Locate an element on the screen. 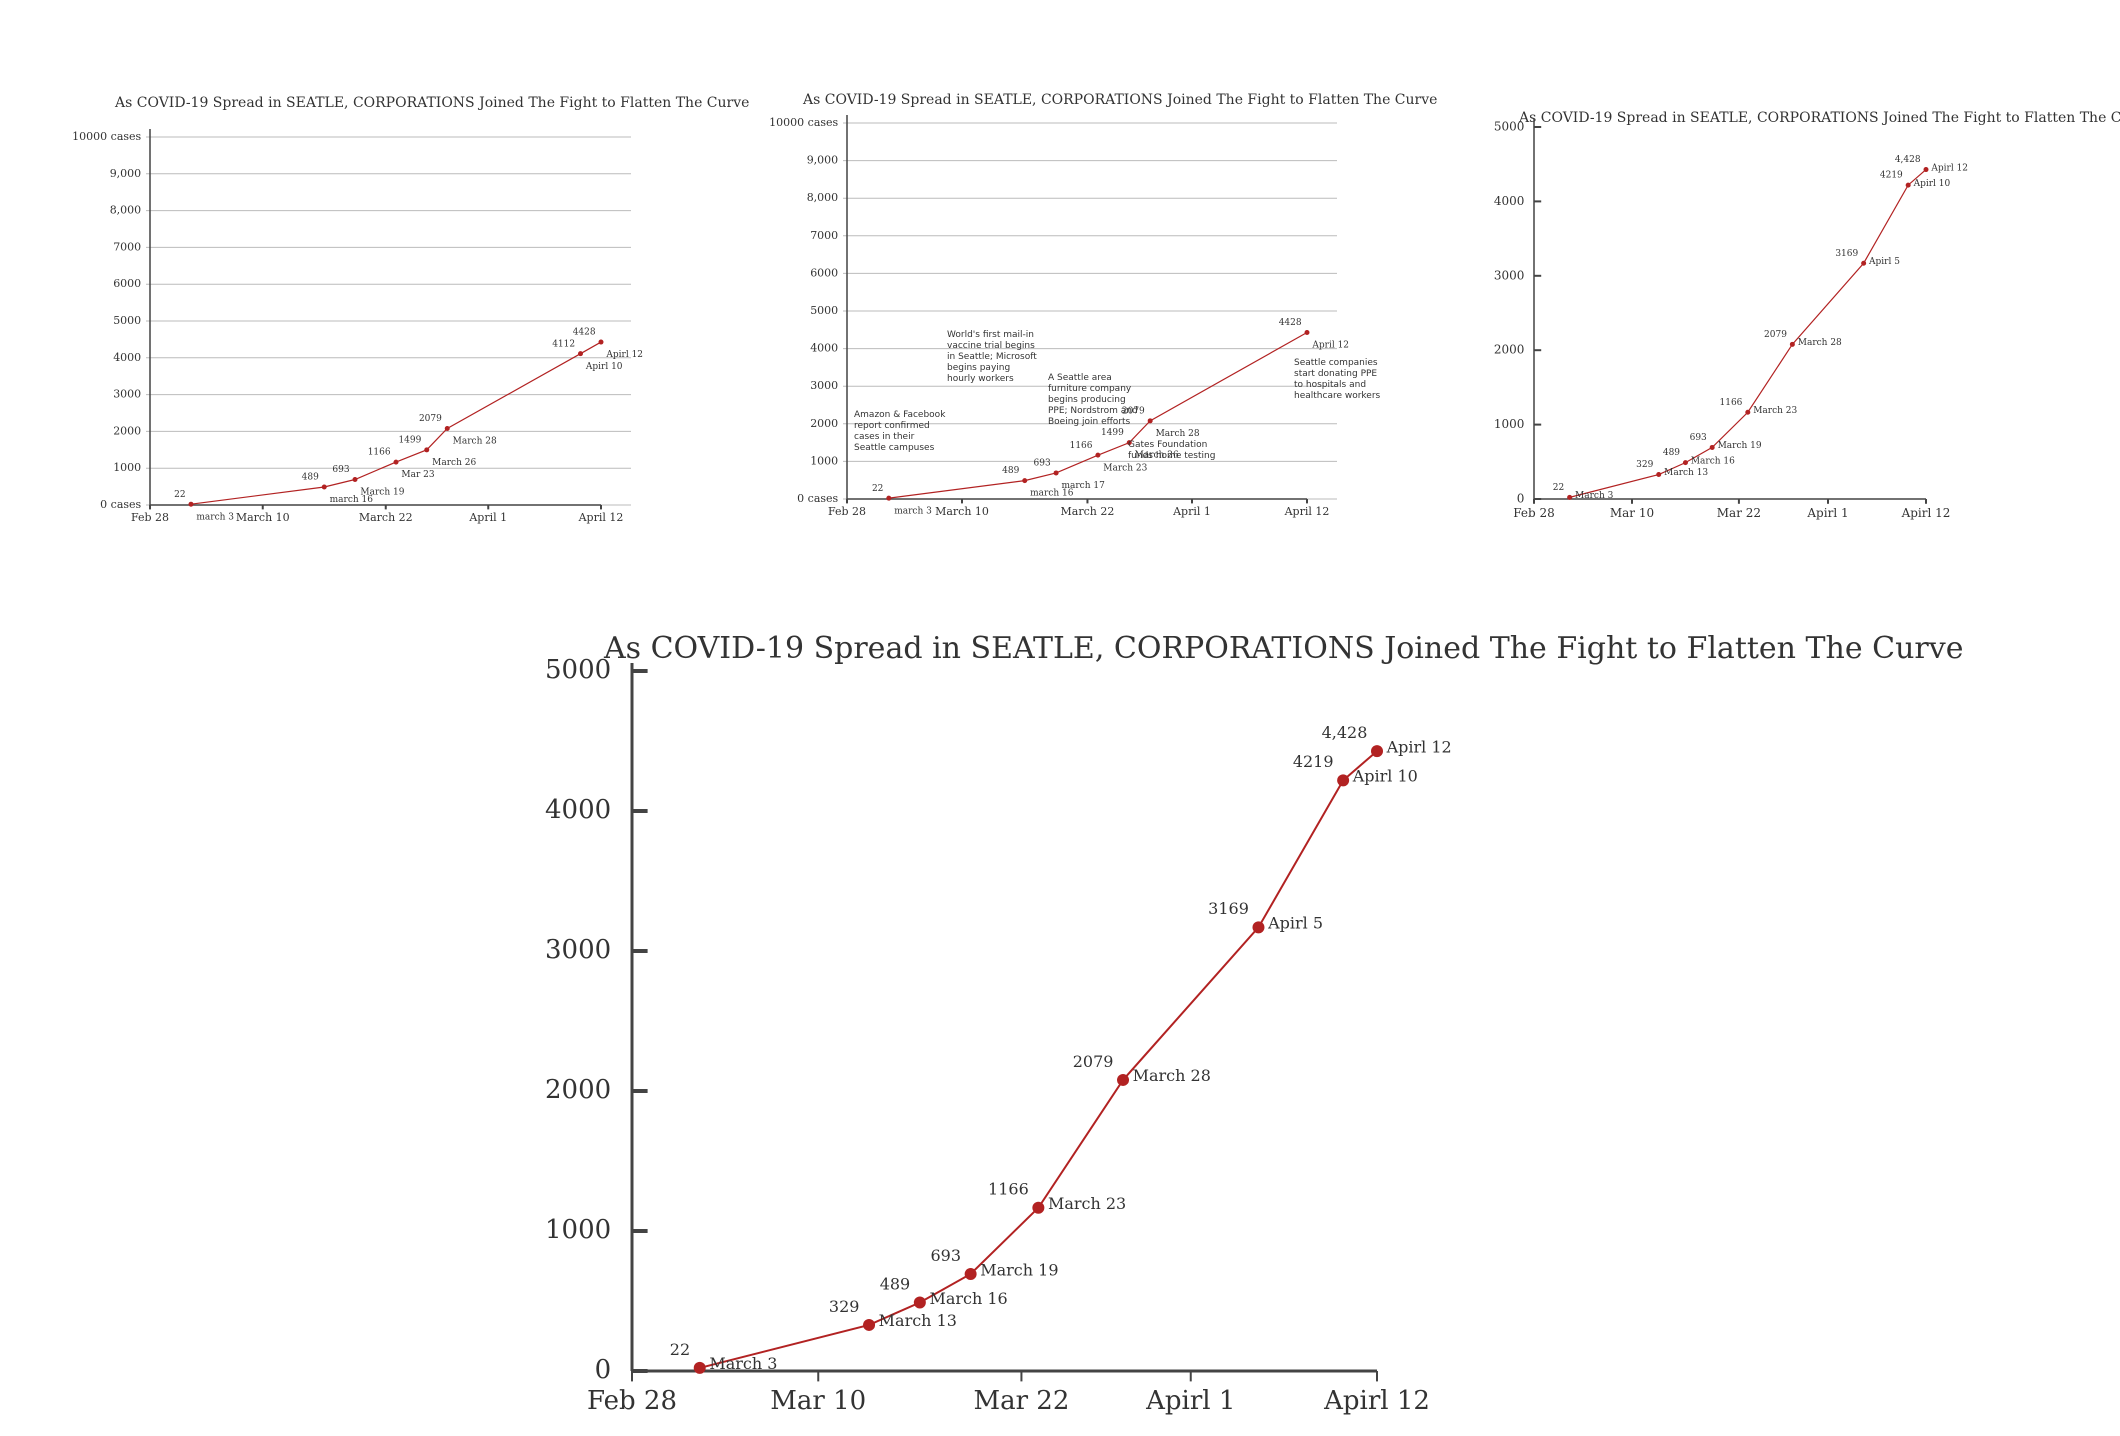  y-tick-label: 10000 cases is located at coordinates (106, 136).